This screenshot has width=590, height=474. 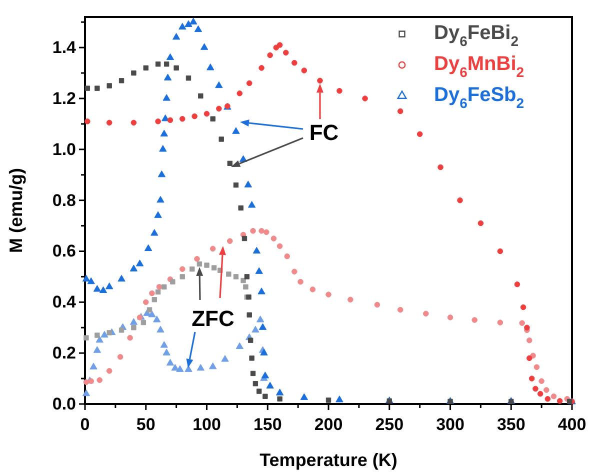 What do you see at coordinates (328, 424) in the screenshot?
I see `x-tick-label: 200` at bounding box center [328, 424].